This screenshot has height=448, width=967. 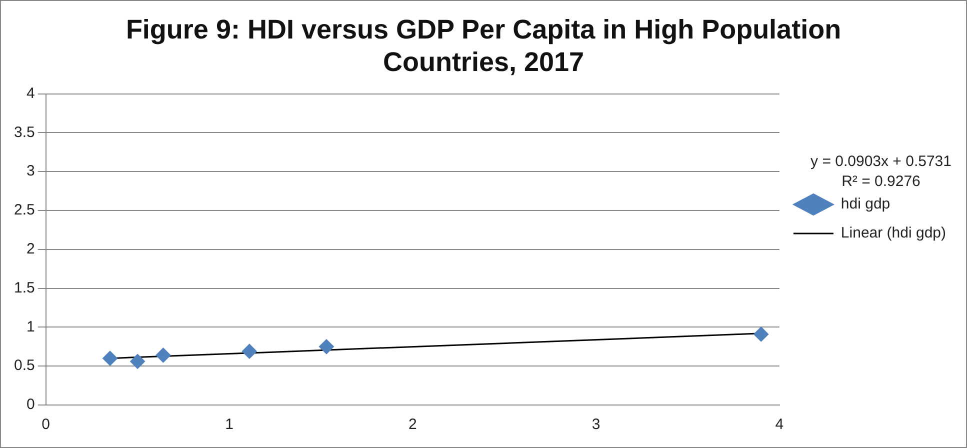 I want to click on y-tick-label: 1.5, so click(x=24, y=287).